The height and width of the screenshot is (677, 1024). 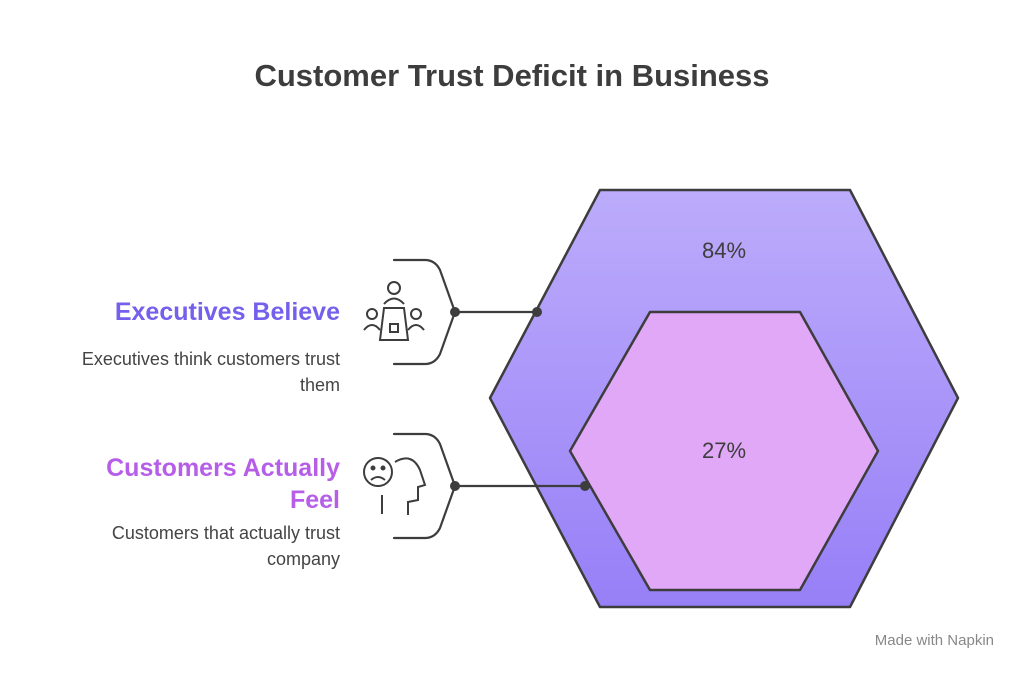 What do you see at coordinates (512, 75) in the screenshot?
I see `title: Customer Trust Deficit in Business` at bounding box center [512, 75].